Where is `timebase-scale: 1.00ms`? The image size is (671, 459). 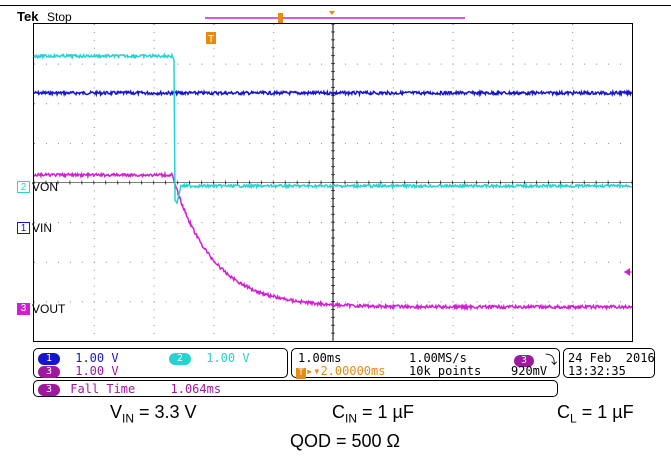
timebase-scale: 1.00ms is located at coordinates (320, 358).